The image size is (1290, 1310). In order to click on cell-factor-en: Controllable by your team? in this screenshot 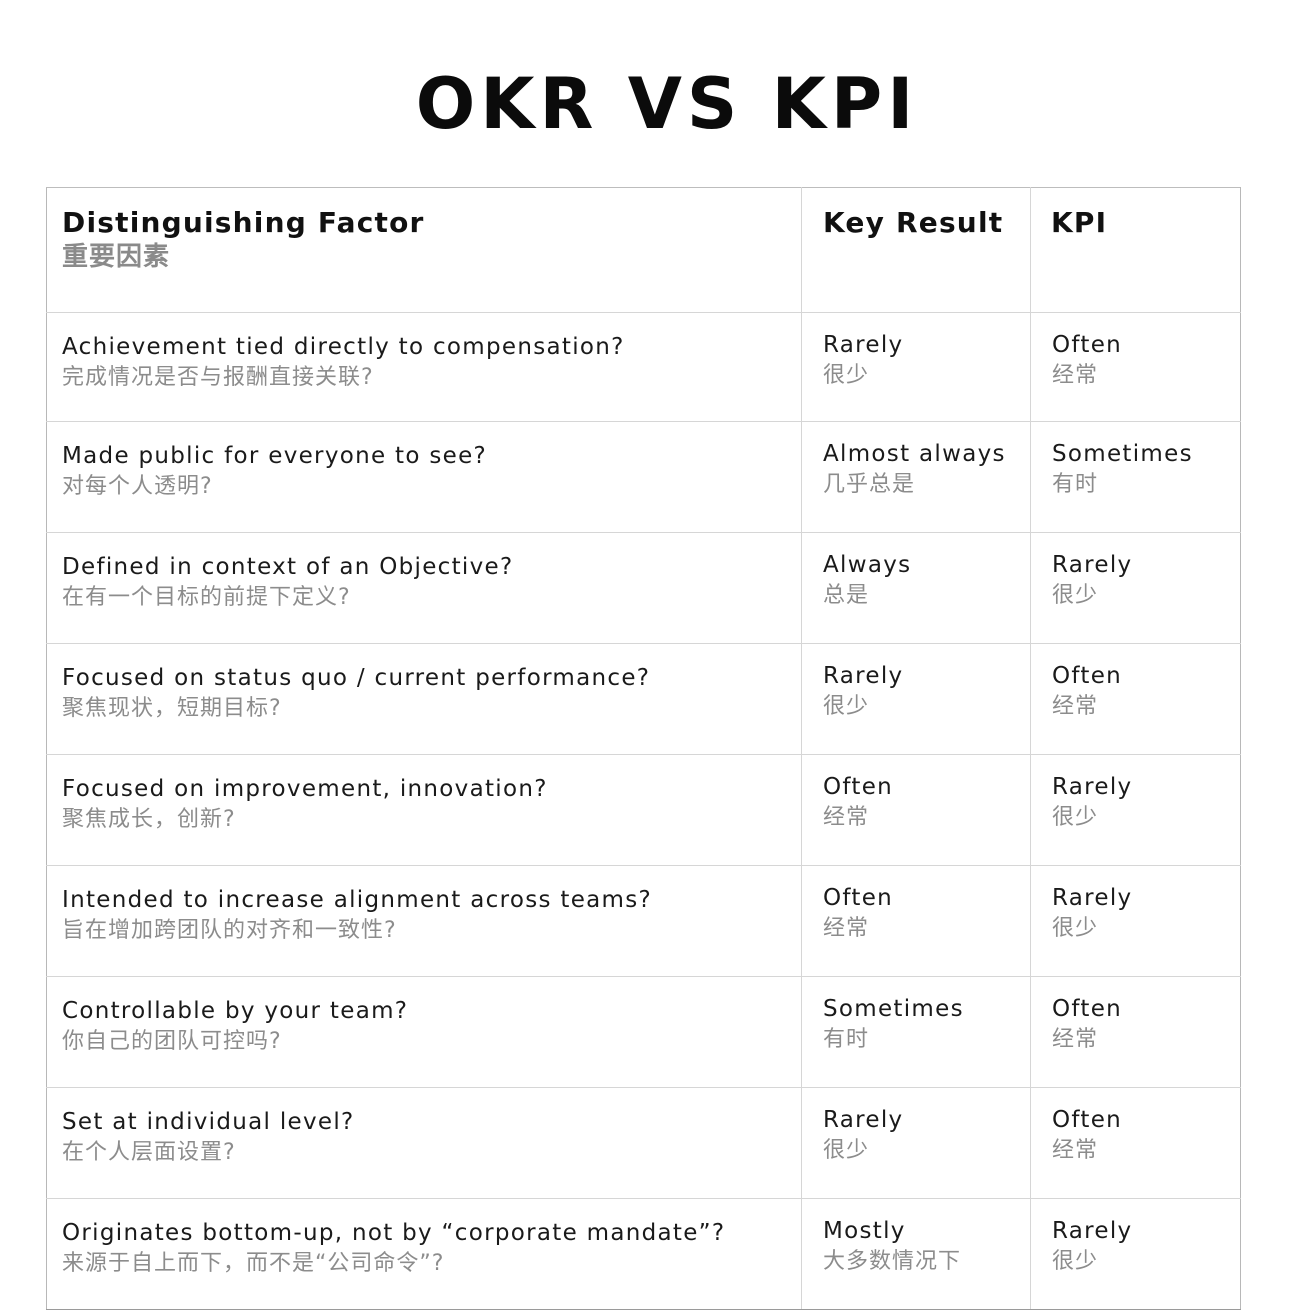, I will do `click(235, 1011)`.